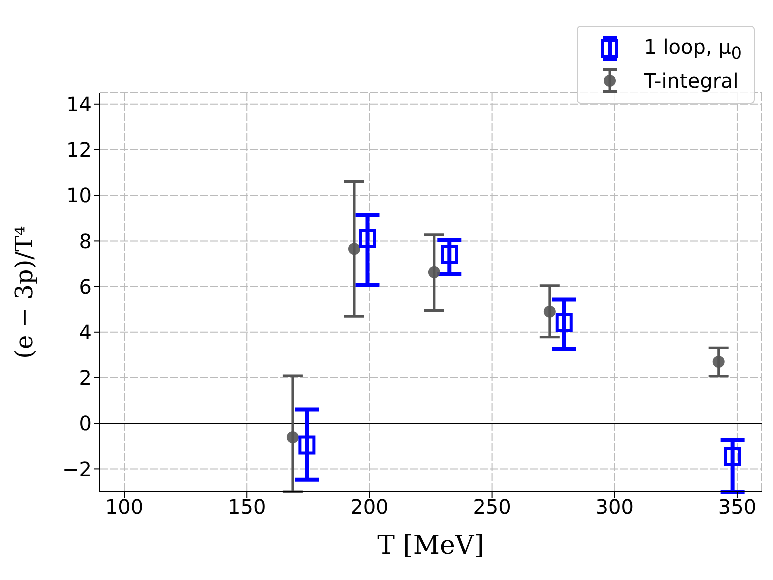 Image resolution: width=773 pixels, height=580 pixels. What do you see at coordinates (79, 150) in the screenshot?
I see `y-tick-label: 12` at bounding box center [79, 150].